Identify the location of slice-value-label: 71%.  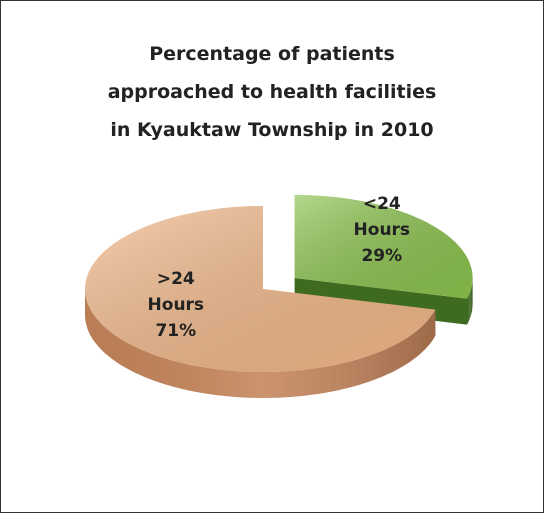
(176, 330).